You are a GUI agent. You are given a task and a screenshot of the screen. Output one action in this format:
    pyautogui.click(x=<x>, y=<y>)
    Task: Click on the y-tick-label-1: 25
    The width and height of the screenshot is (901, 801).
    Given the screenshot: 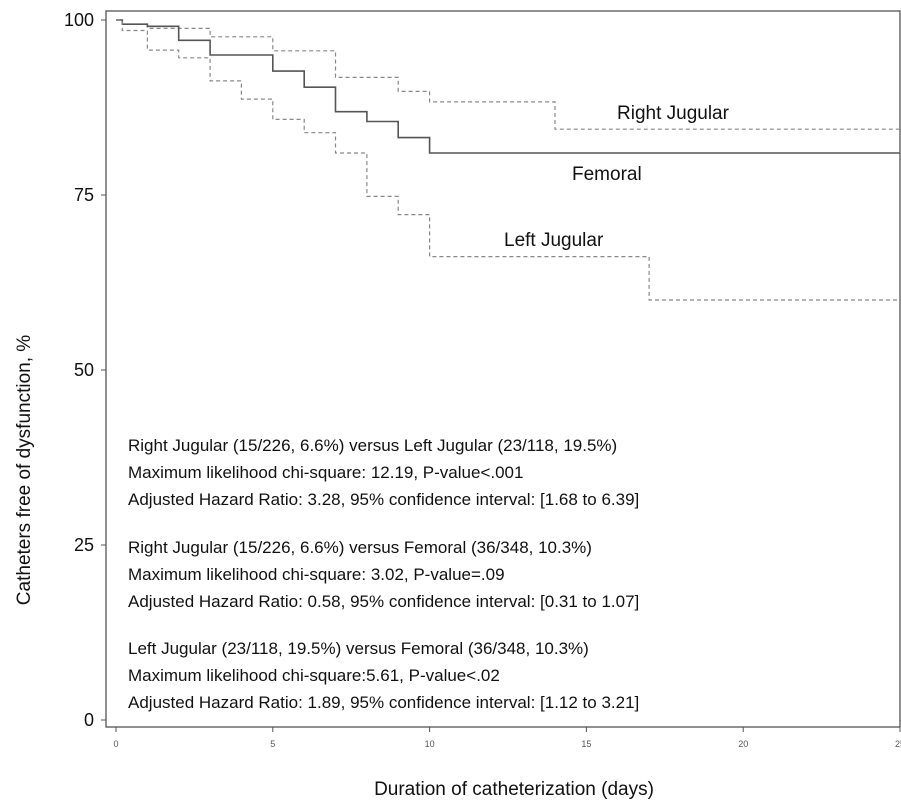 What is the action you would take?
    pyautogui.click(x=84, y=545)
    